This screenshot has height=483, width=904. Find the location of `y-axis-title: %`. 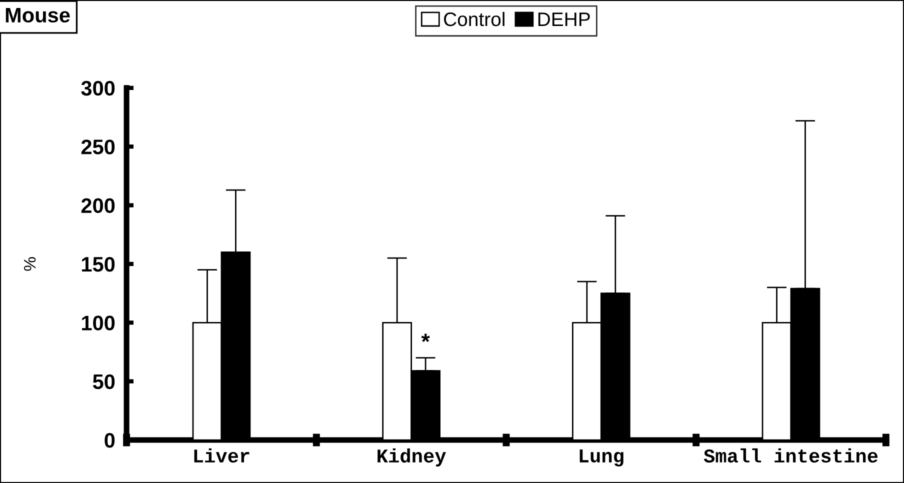

y-axis-title: % is located at coordinates (30, 264).